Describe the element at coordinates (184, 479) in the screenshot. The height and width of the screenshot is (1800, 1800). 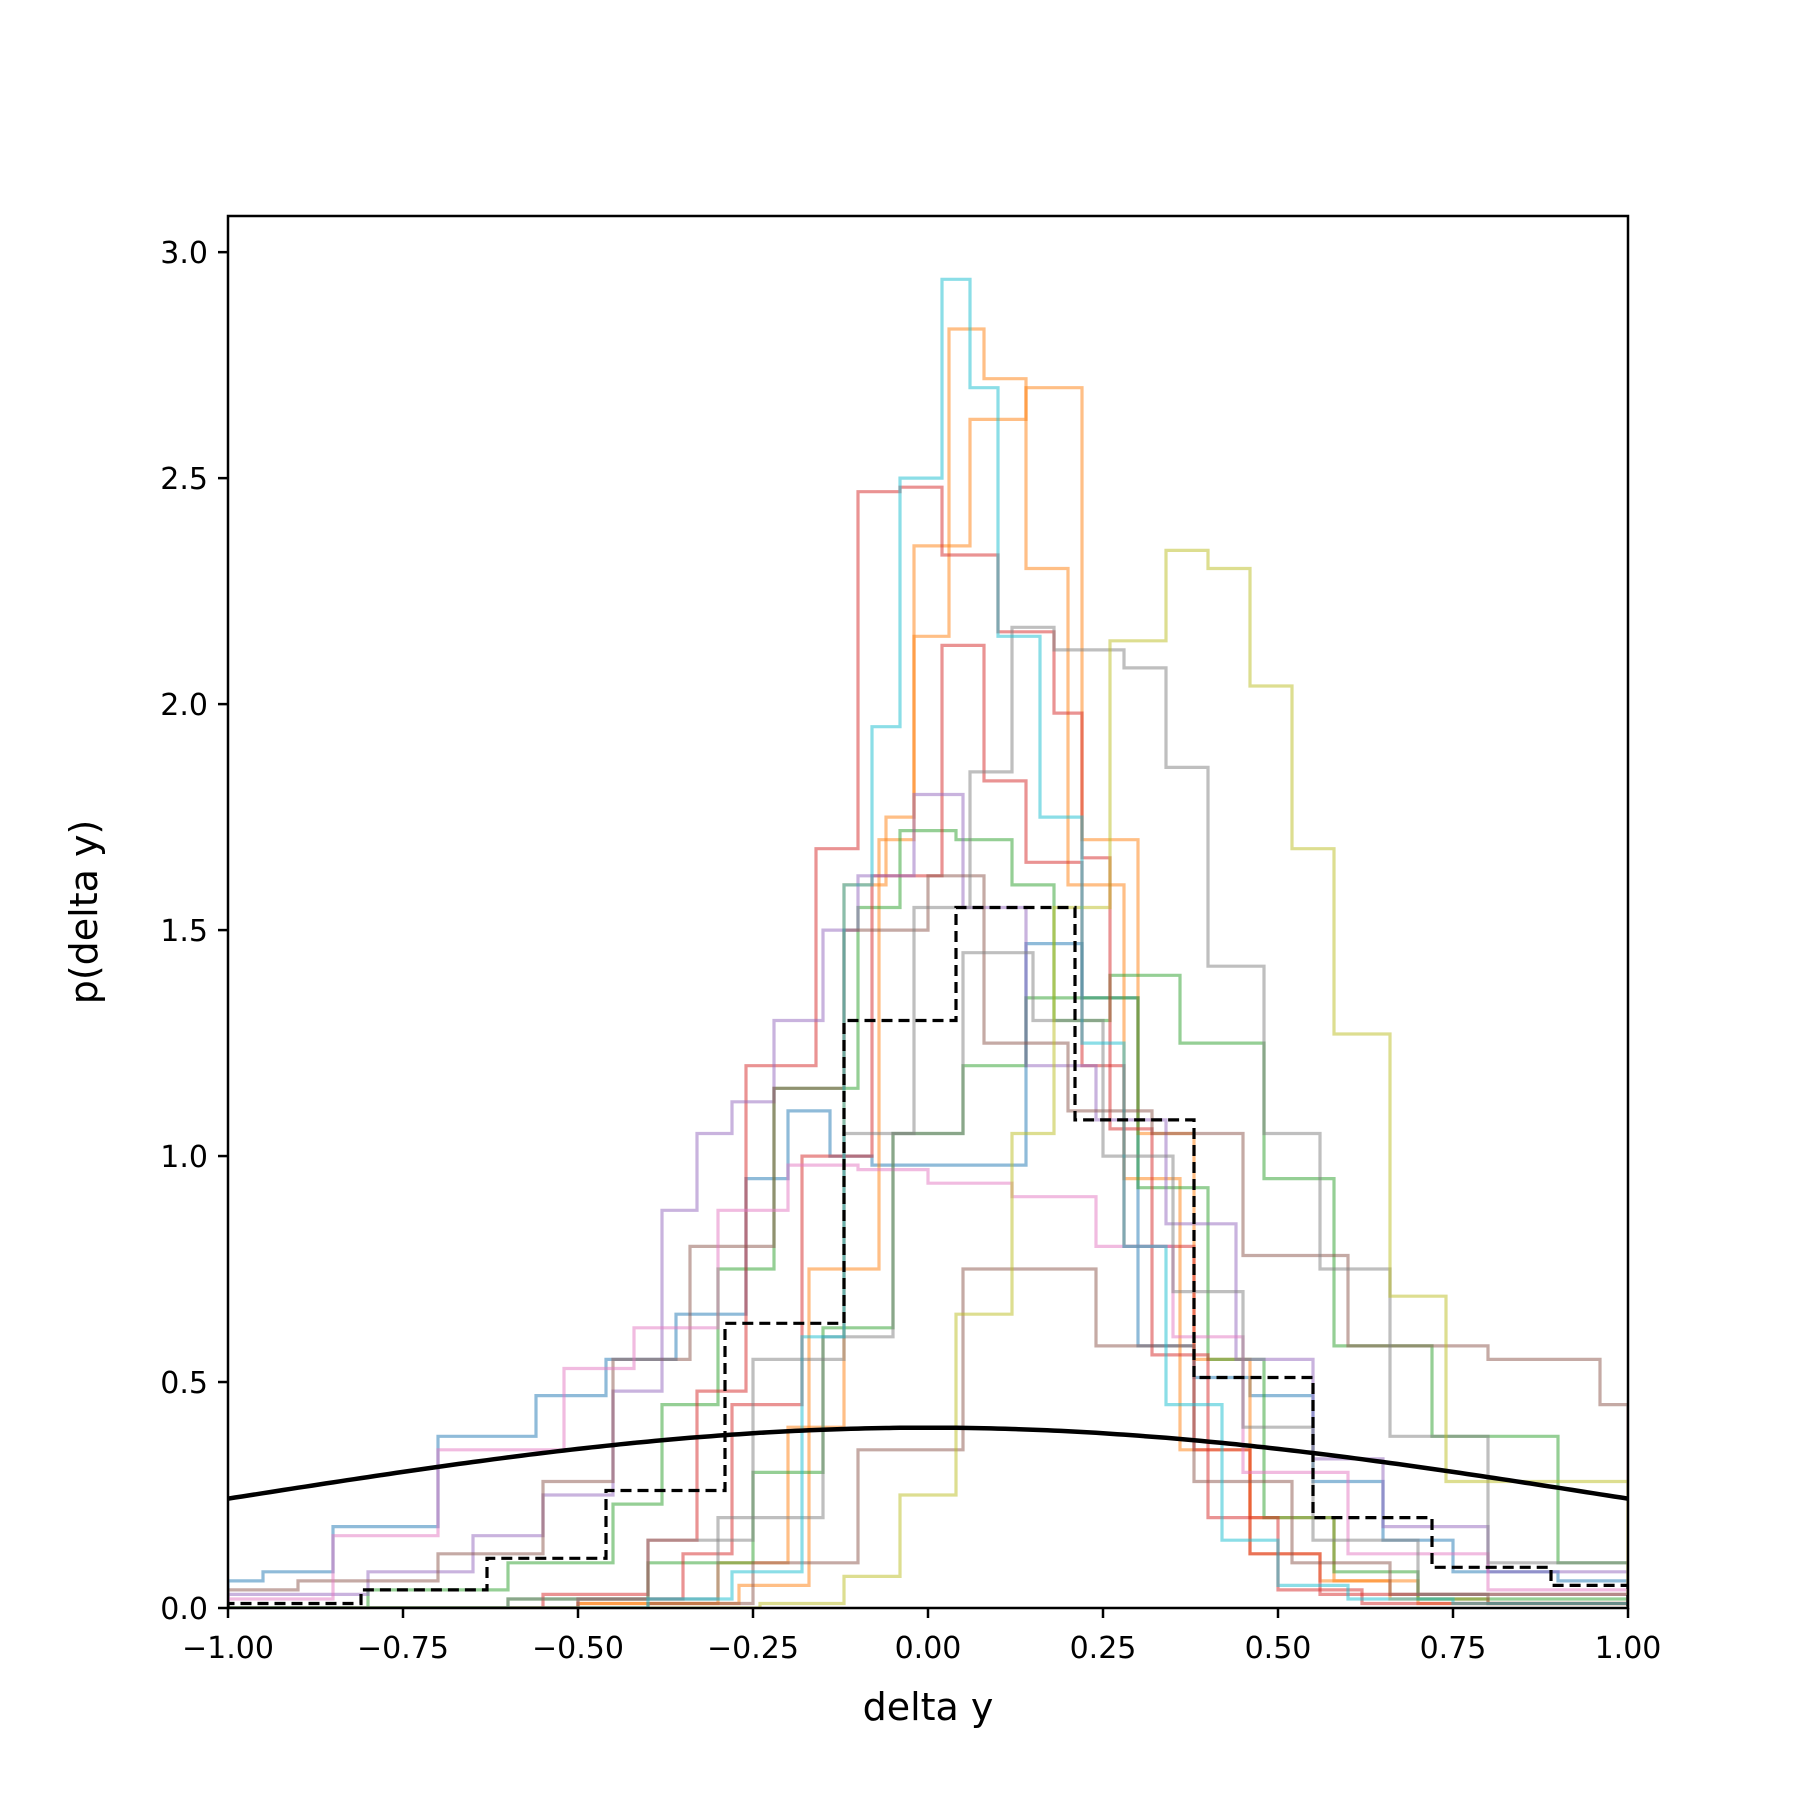
I see `y-tick-label: 2.5` at that location.